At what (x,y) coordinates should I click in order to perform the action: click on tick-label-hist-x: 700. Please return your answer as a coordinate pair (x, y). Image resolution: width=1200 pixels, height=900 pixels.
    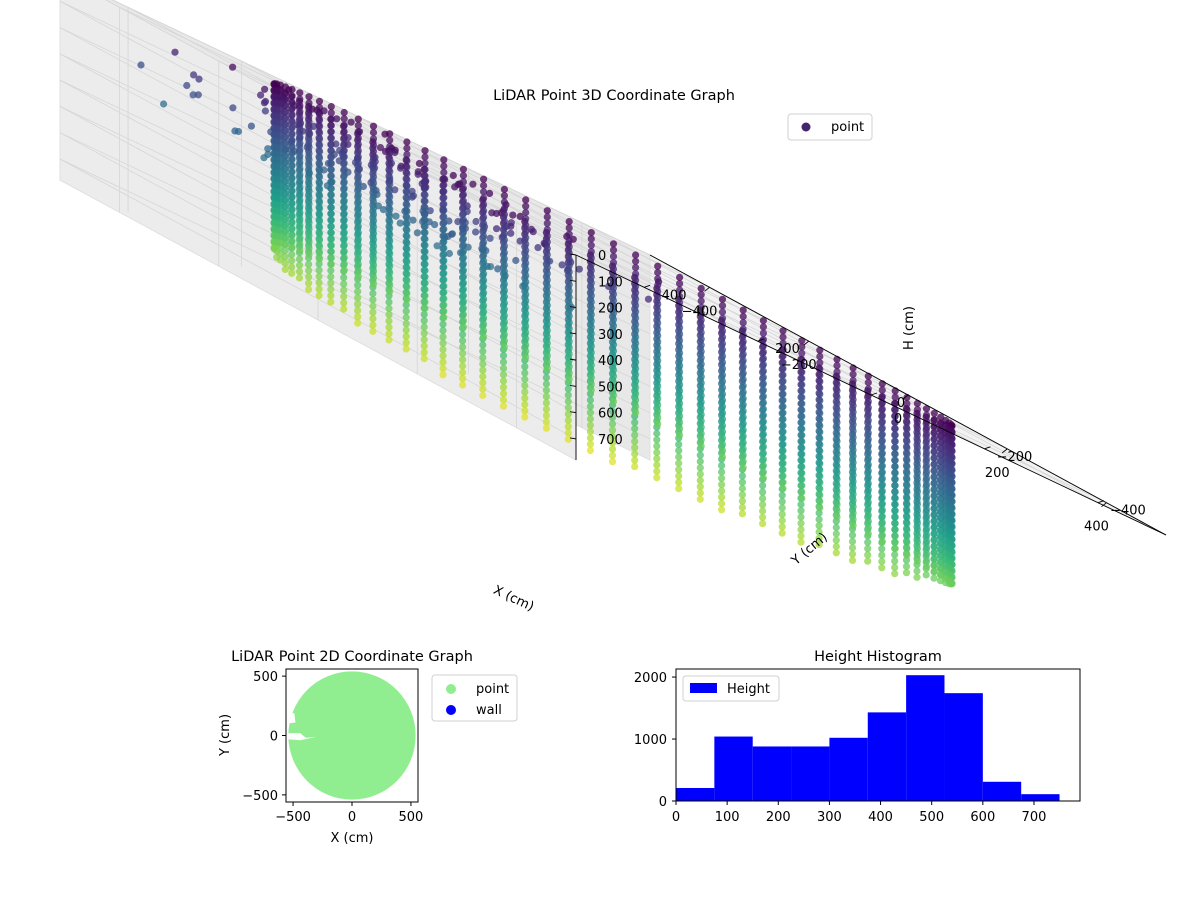
    Looking at the image, I should click on (1034, 817).